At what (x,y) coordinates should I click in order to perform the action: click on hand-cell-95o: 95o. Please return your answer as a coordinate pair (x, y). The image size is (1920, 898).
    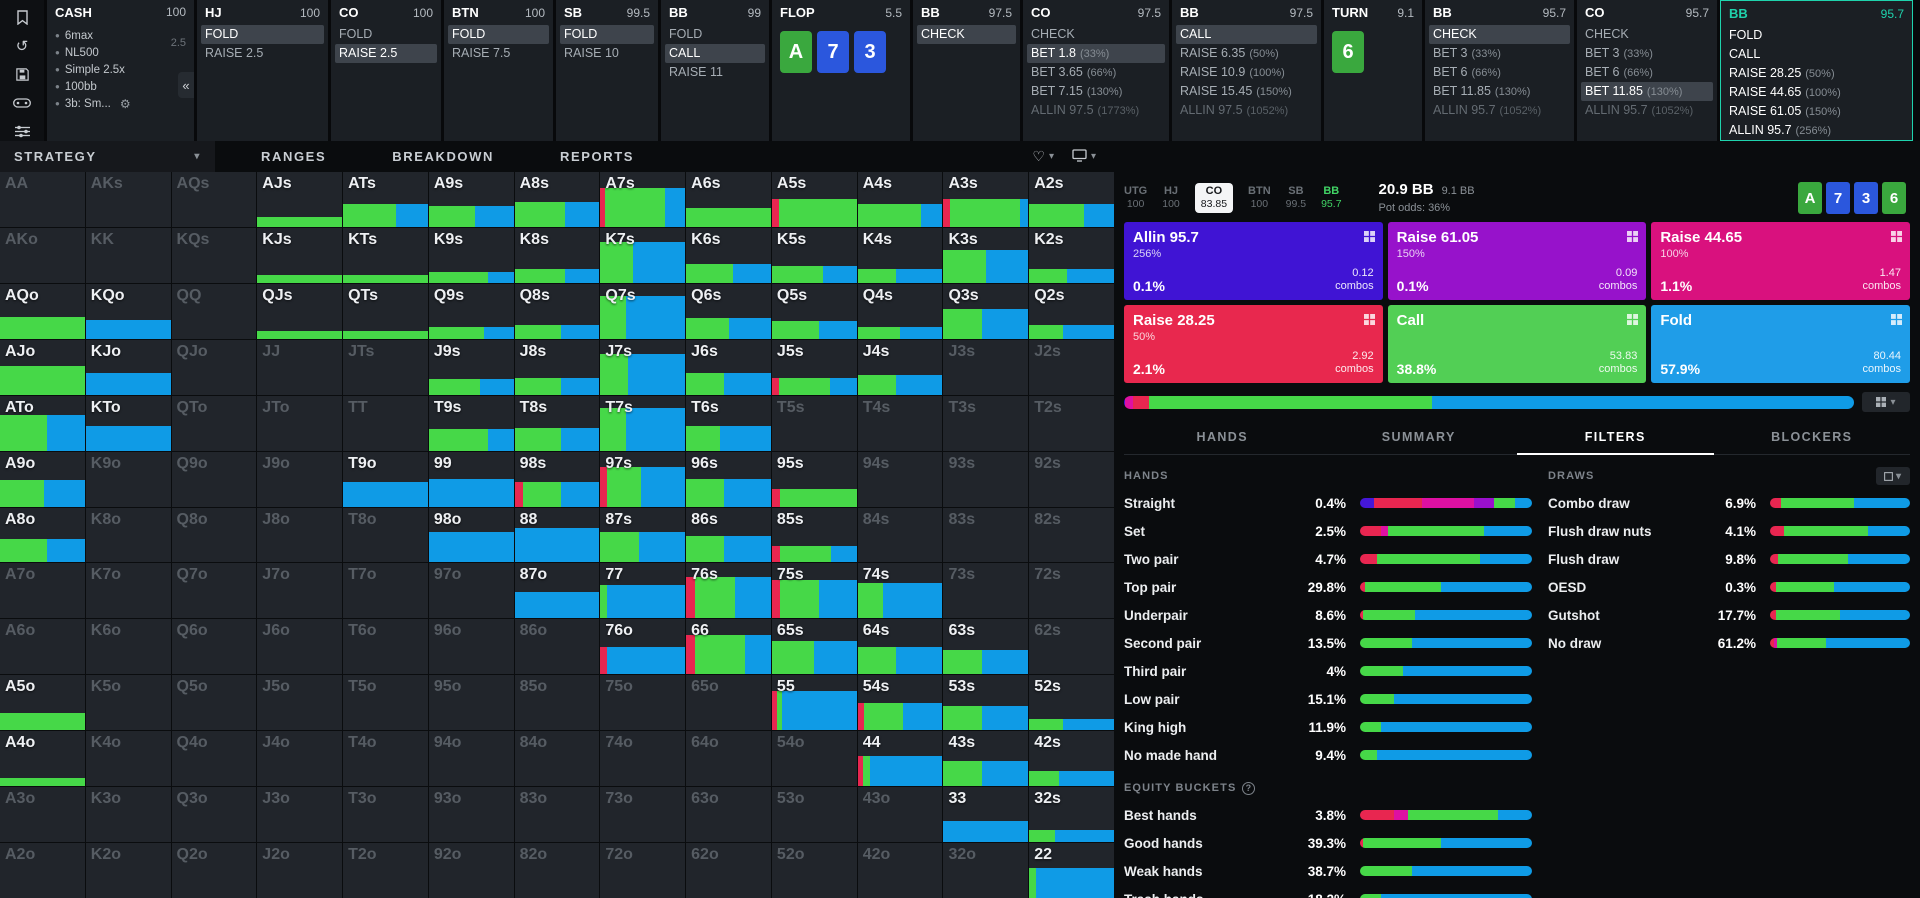
    Looking at the image, I should click on (471, 703).